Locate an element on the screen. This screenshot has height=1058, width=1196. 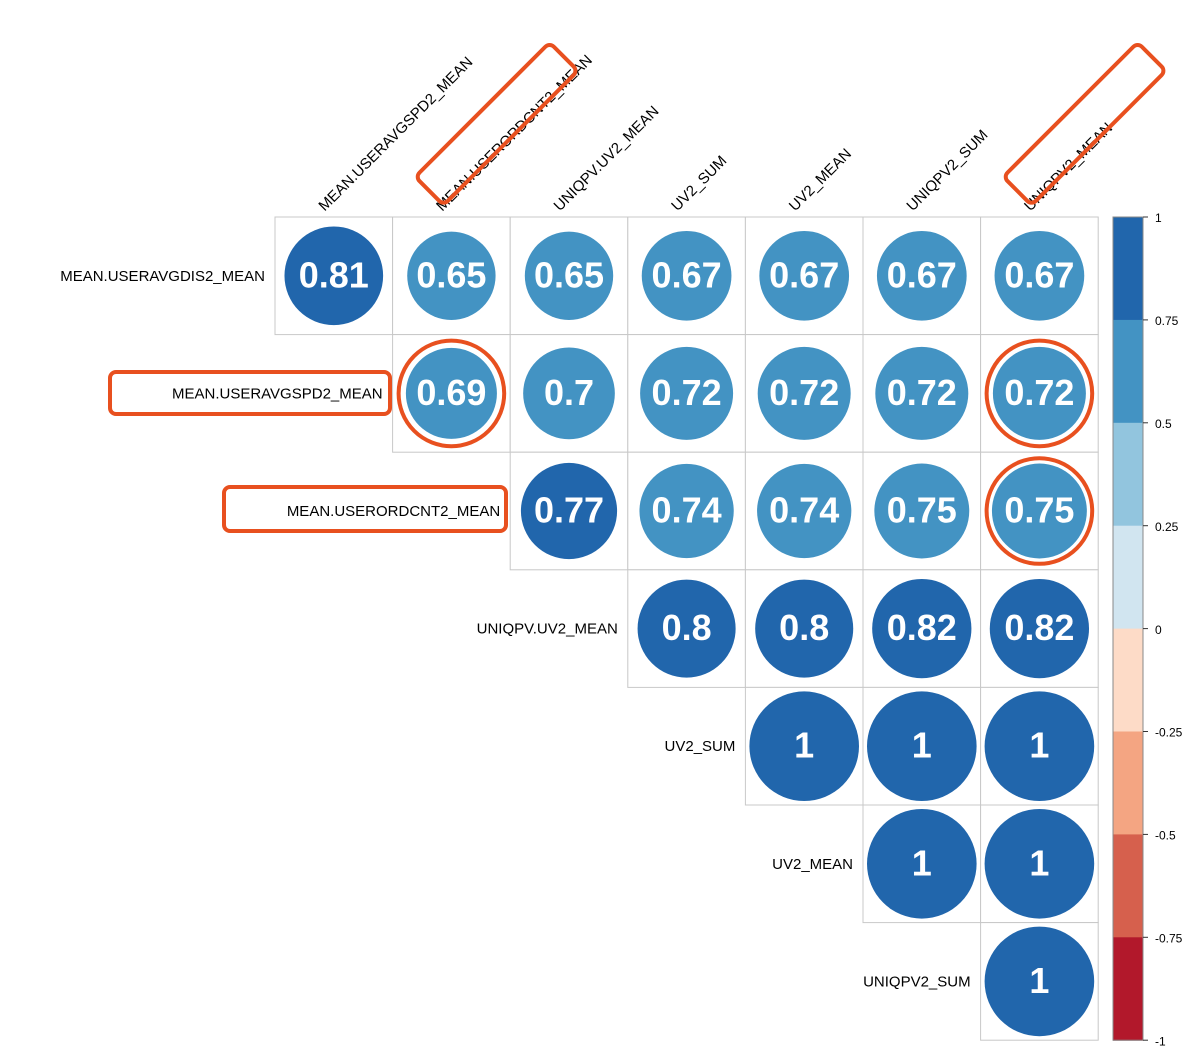
colorbar-tick-label: 0 is located at coordinates (1158, 630).